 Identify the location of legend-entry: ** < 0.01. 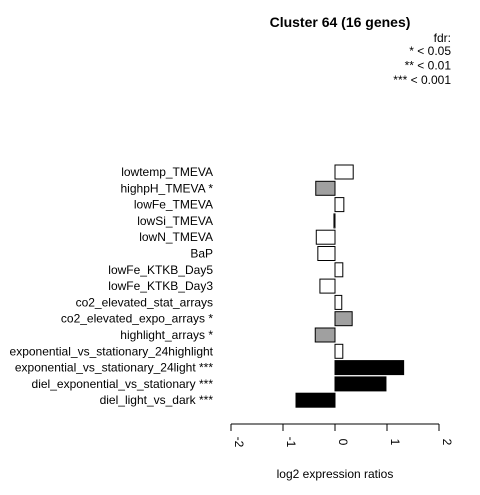
(428, 66).